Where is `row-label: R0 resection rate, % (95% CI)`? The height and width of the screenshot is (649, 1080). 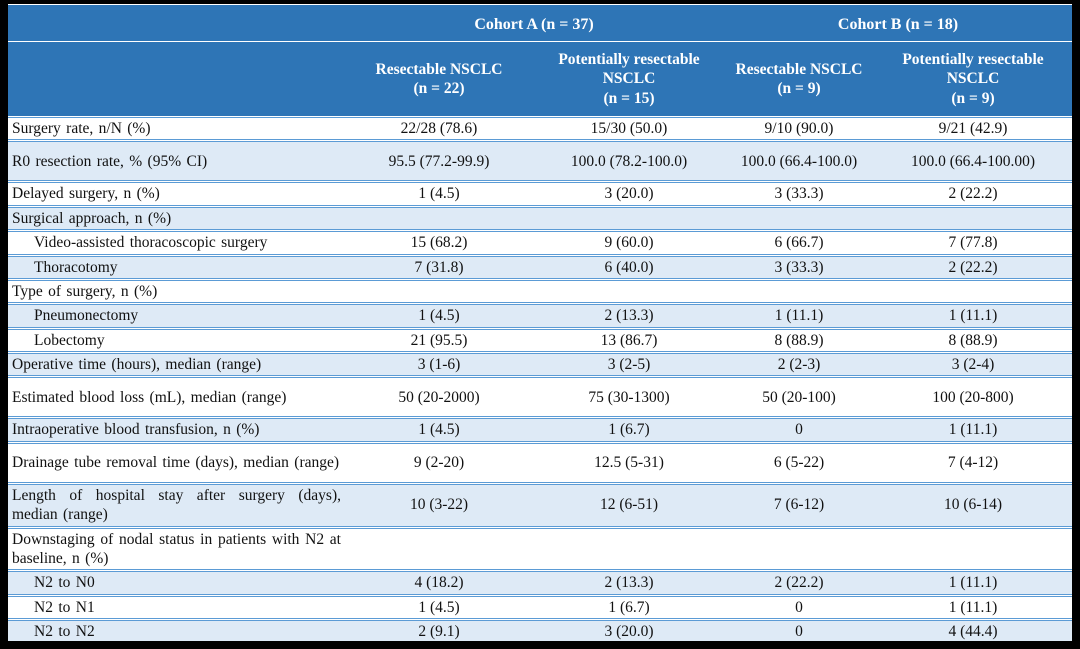
row-label: R0 resection rate, % (95% CI) is located at coordinates (176, 161).